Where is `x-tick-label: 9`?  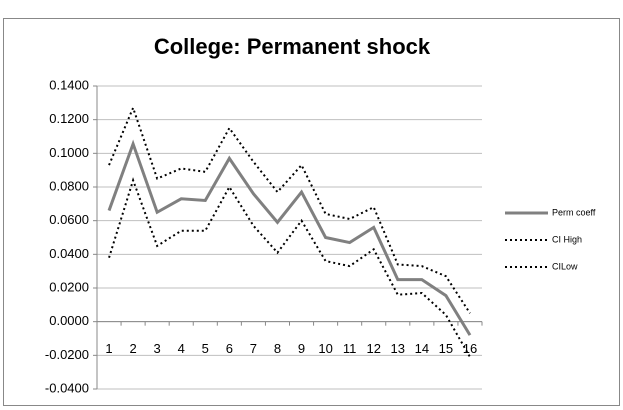 x-tick-label: 9 is located at coordinates (301, 348).